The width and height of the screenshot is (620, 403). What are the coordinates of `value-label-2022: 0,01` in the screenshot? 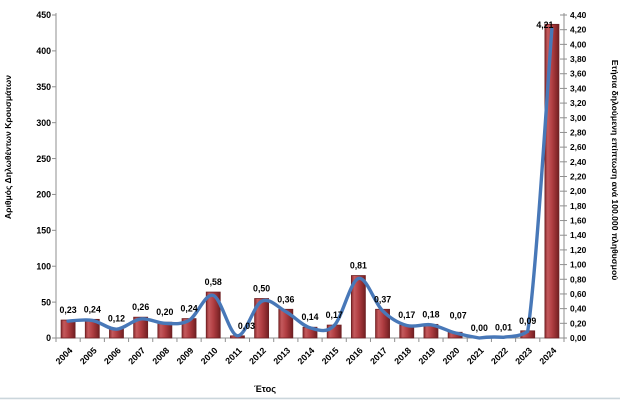 It's located at (503, 327).